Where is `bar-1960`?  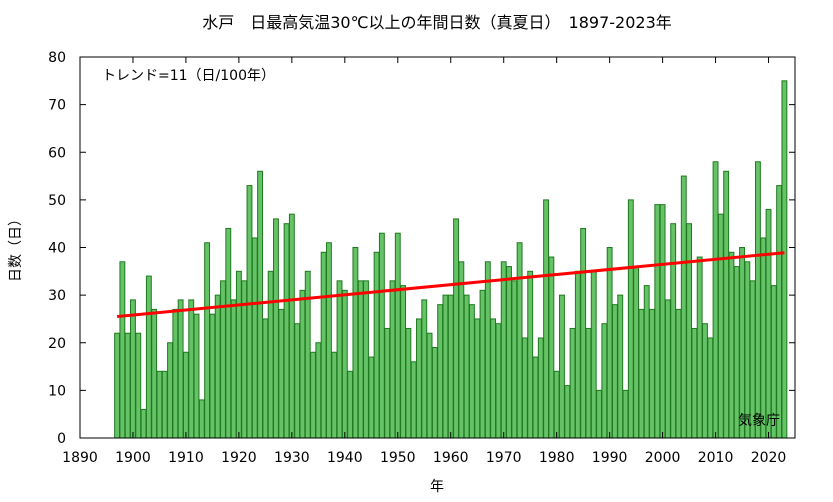
bar-1960 is located at coordinates (450, 366).